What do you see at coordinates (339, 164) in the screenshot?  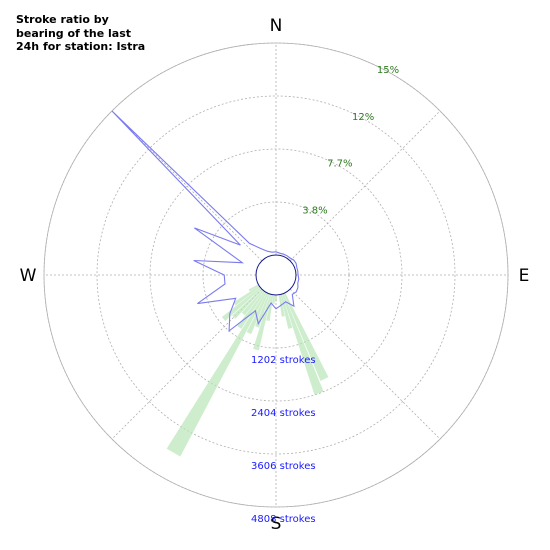 I see `ring-pct-label: 7.7%` at bounding box center [339, 164].